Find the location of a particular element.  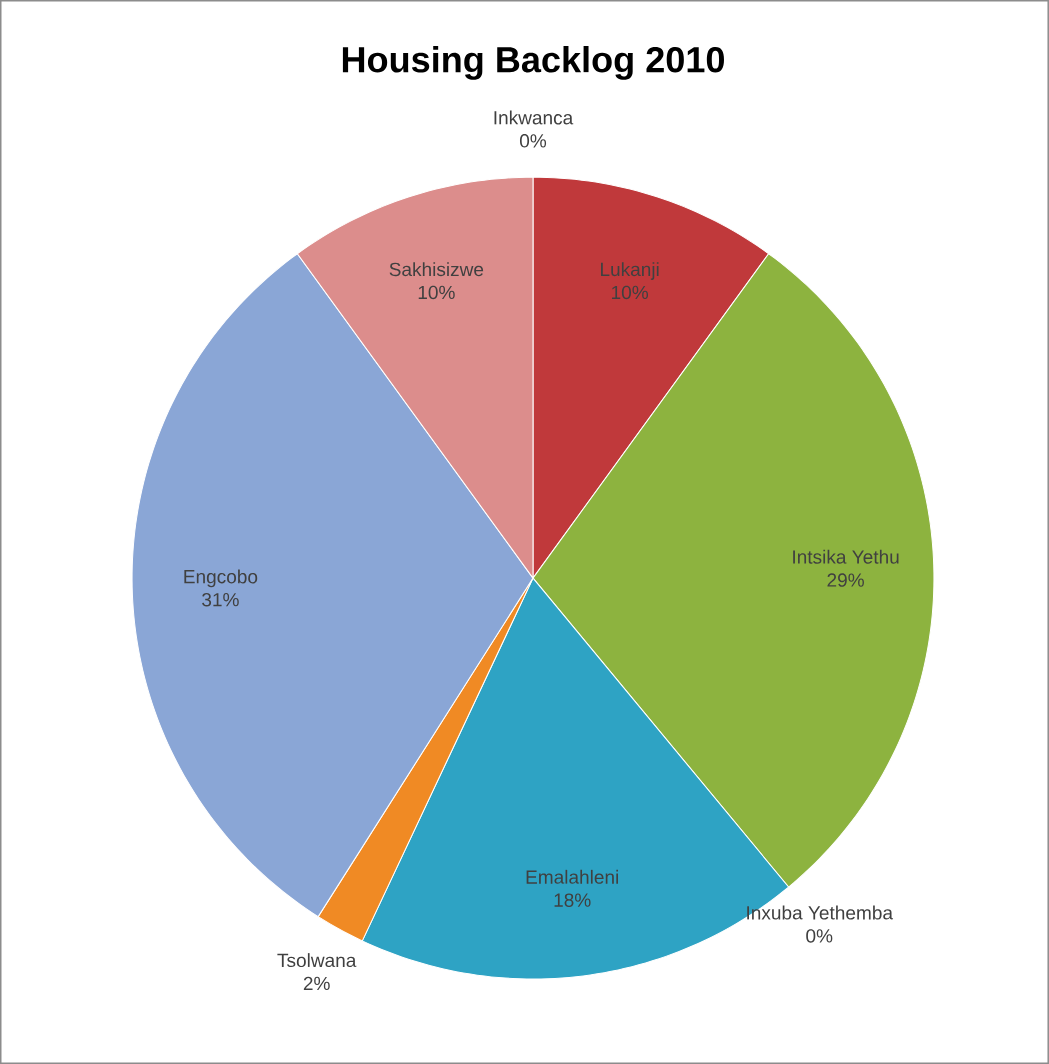

slice-label: Tsolwana is located at coordinates (317, 960).